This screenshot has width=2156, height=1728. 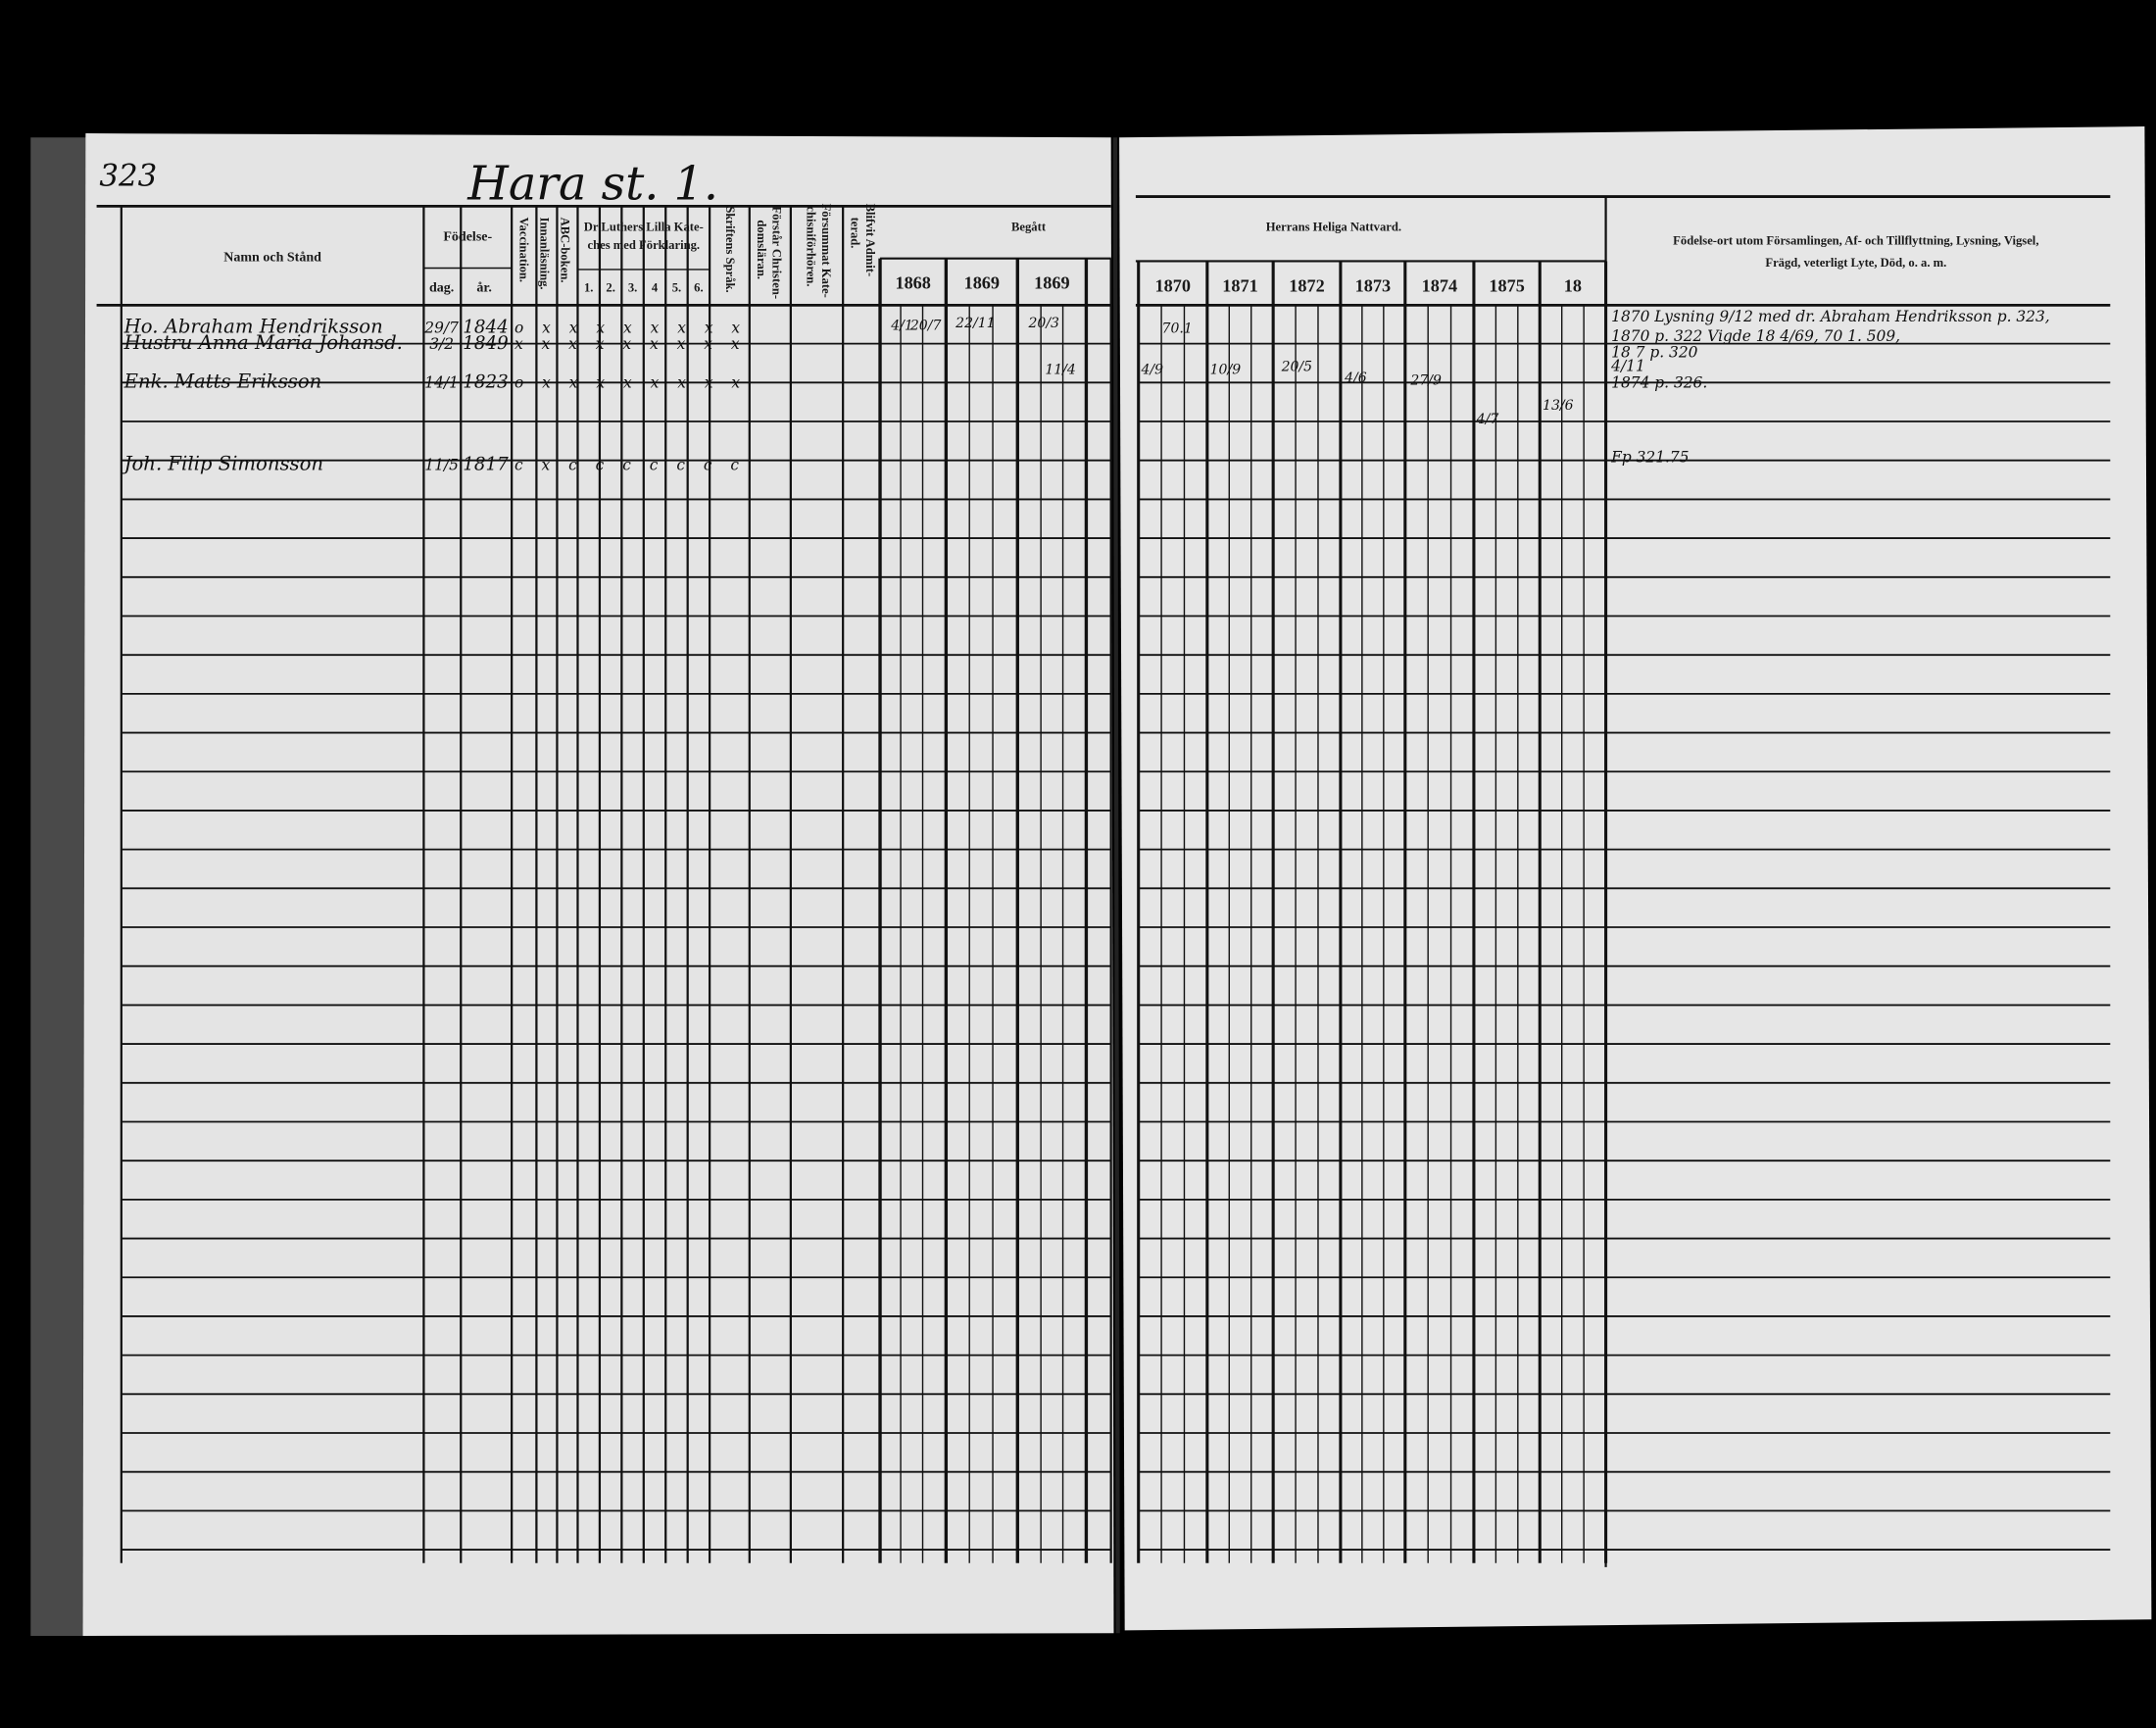 I want to click on communion-mark: 4/7, so click(x=1487, y=419).